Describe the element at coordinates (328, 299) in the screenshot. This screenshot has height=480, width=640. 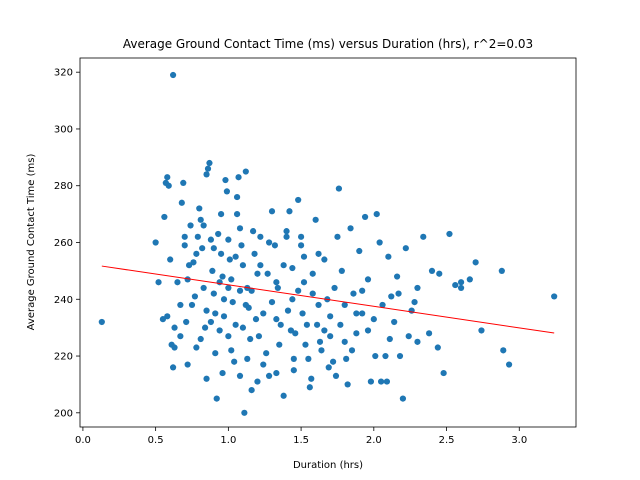
I see `regression-line` at that location.